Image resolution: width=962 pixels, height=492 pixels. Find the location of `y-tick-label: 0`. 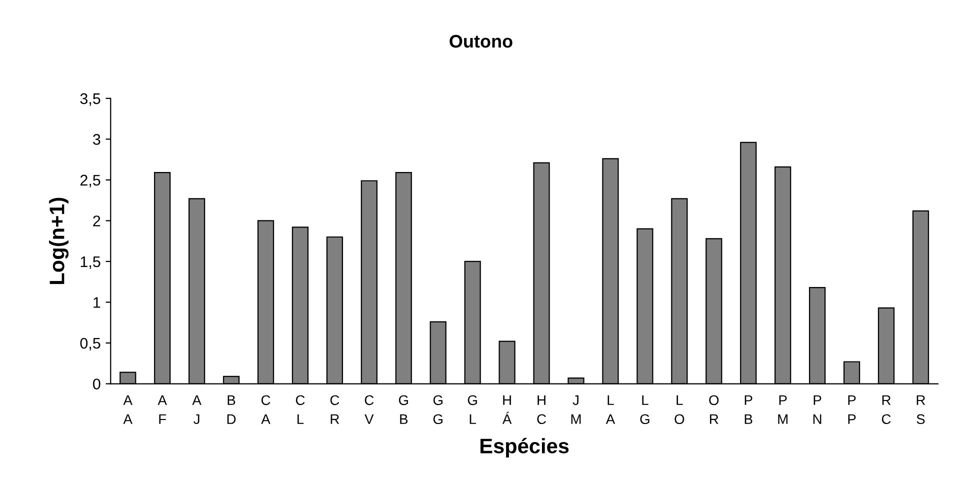

y-tick-label: 0 is located at coordinates (96, 384).